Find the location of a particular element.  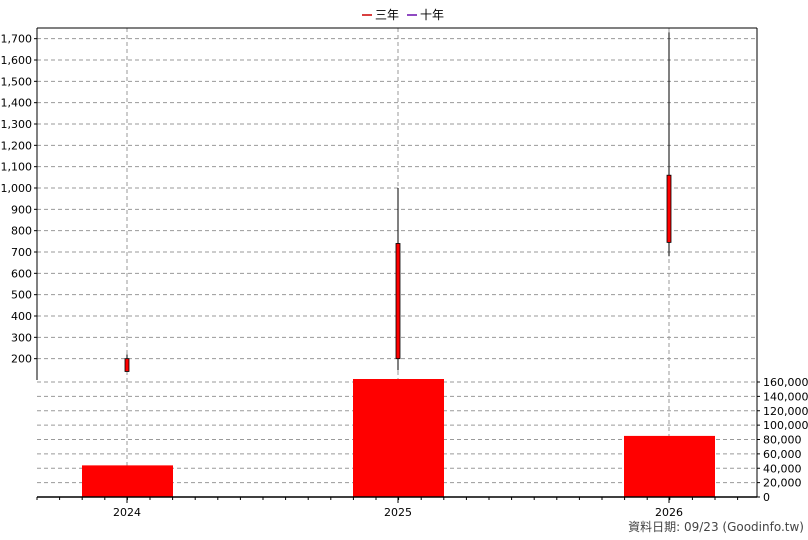

price-tick-label: 600 is located at coordinates (21, 273).